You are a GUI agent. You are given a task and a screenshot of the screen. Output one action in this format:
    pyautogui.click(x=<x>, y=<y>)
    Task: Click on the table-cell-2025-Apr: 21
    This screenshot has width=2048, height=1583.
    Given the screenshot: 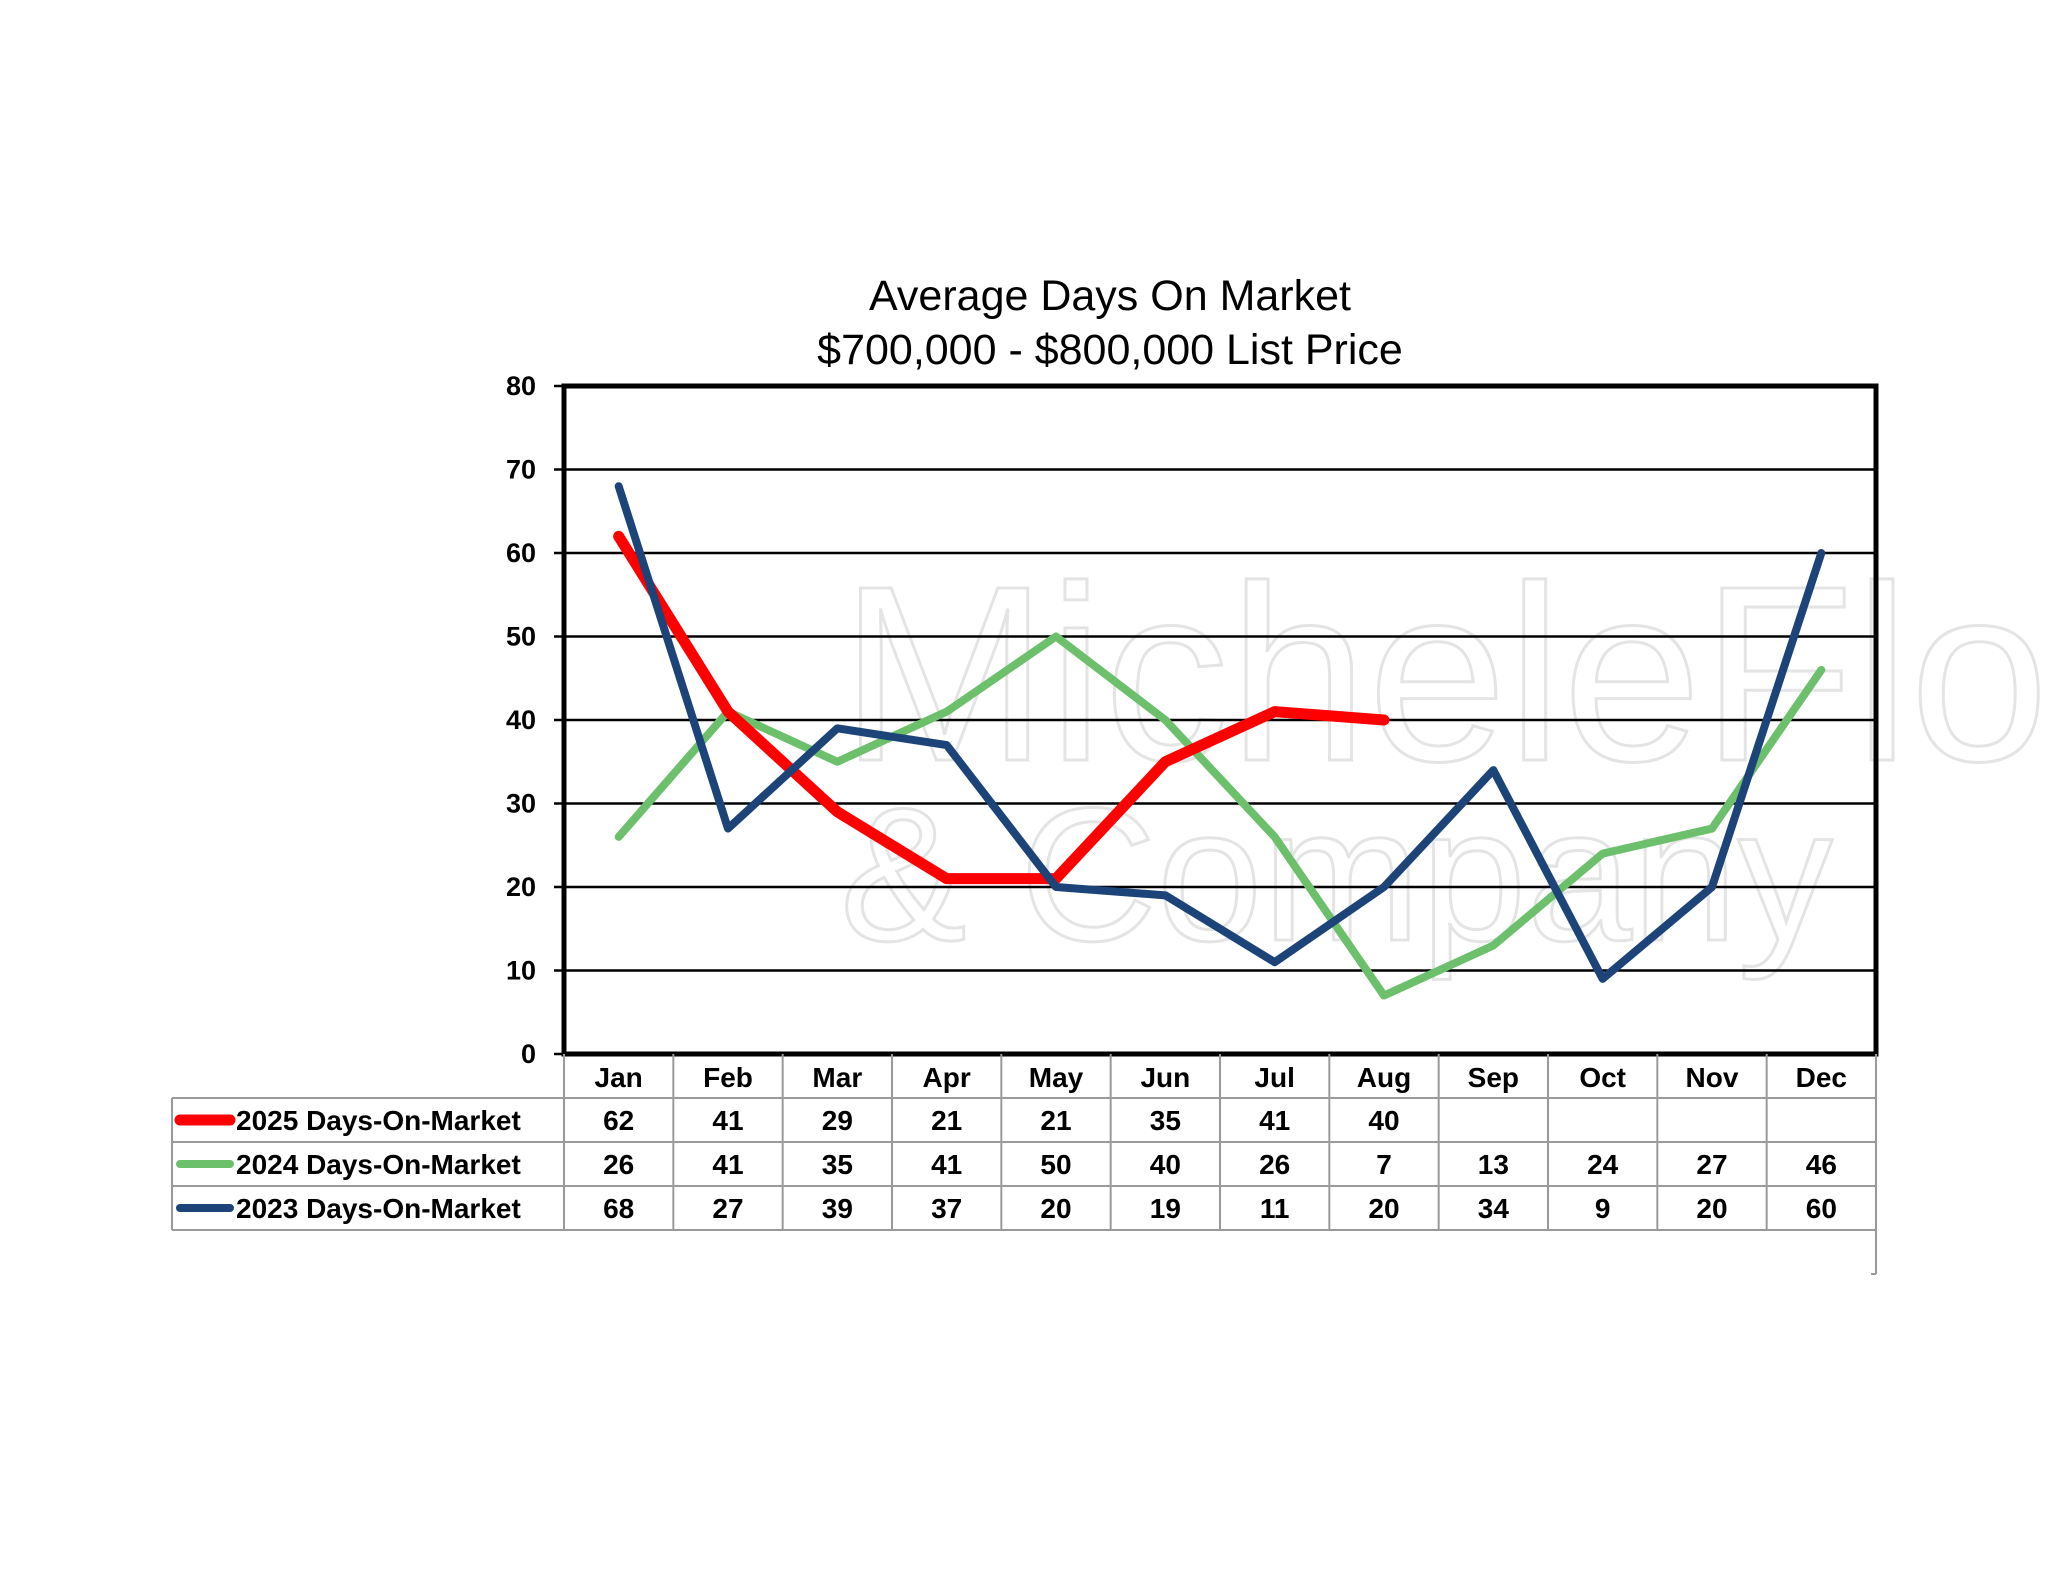 What is the action you would take?
    pyautogui.click(x=946, y=1120)
    